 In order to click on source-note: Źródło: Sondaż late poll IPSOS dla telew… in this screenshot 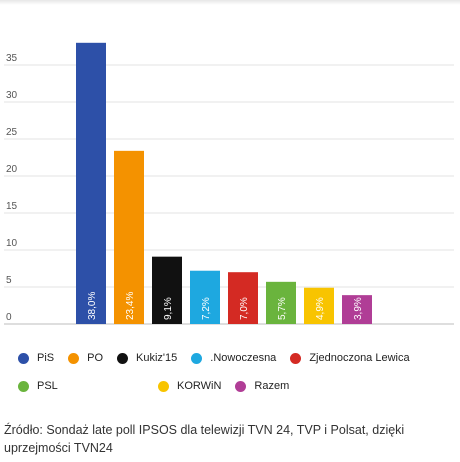, I will do `click(204, 439)`.